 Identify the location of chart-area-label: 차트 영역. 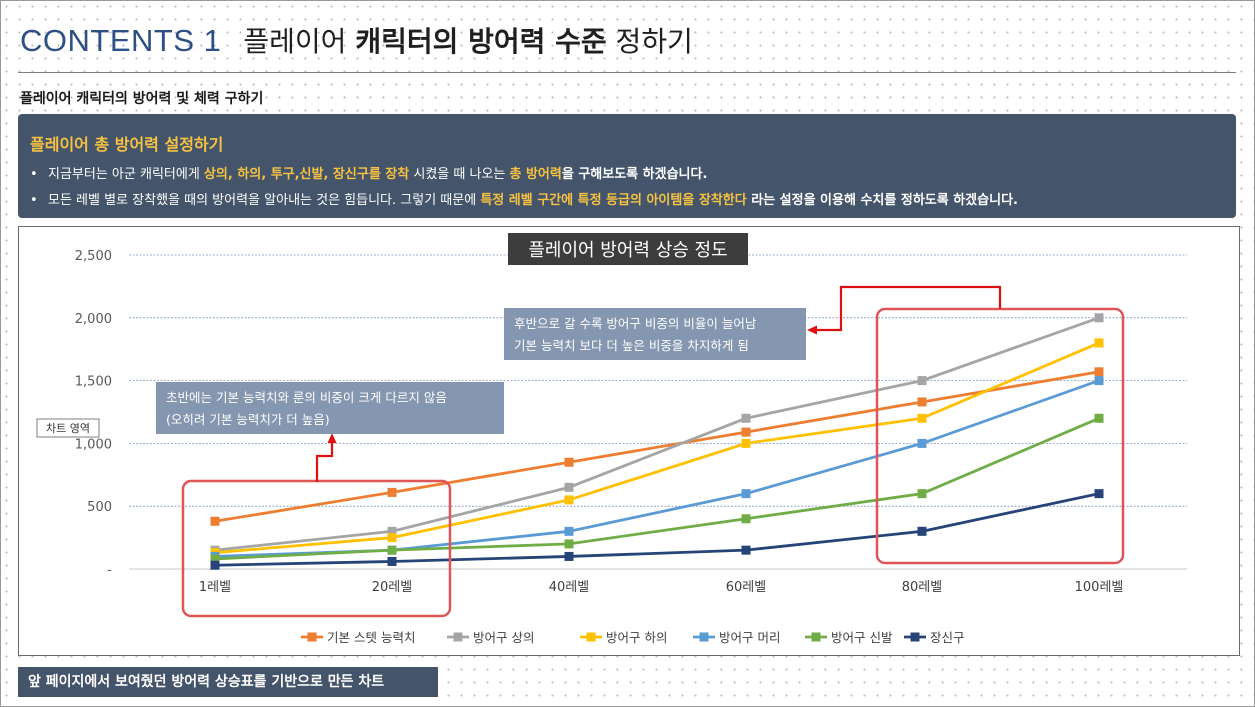
(68, 428).